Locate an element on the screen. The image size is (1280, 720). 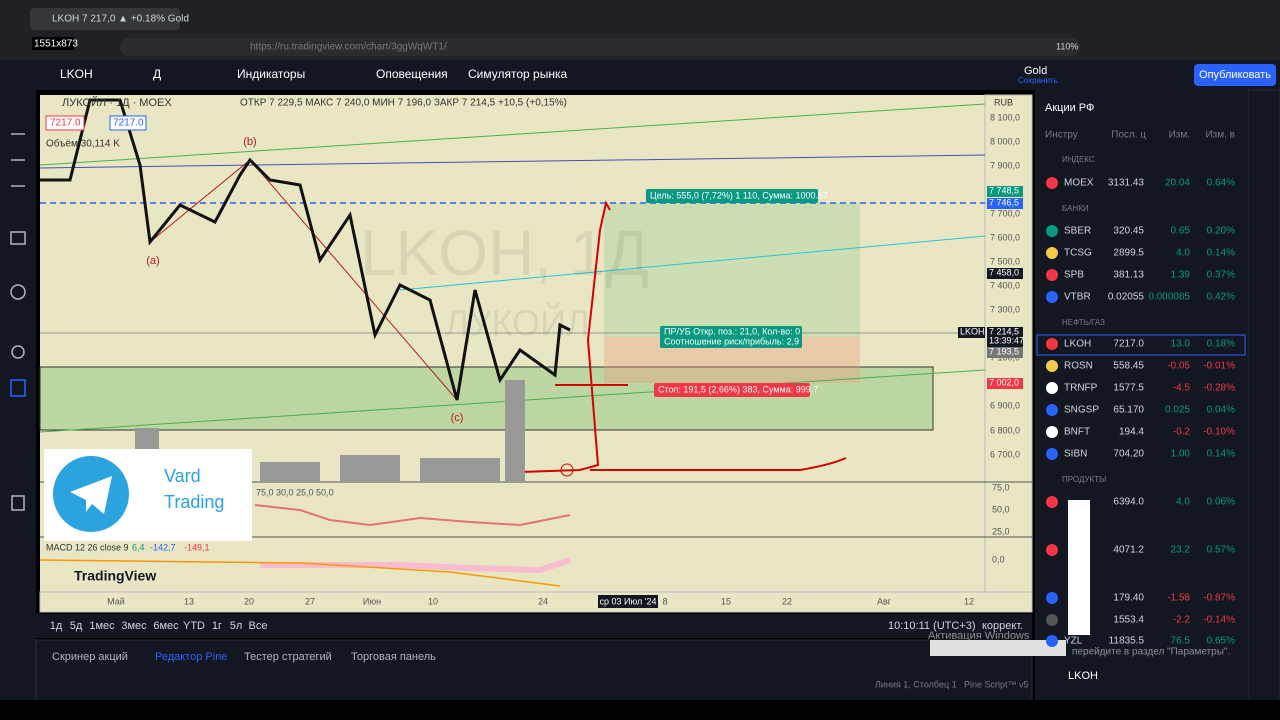
sell-price: 7217.0 is located at coordinates (65, 123).